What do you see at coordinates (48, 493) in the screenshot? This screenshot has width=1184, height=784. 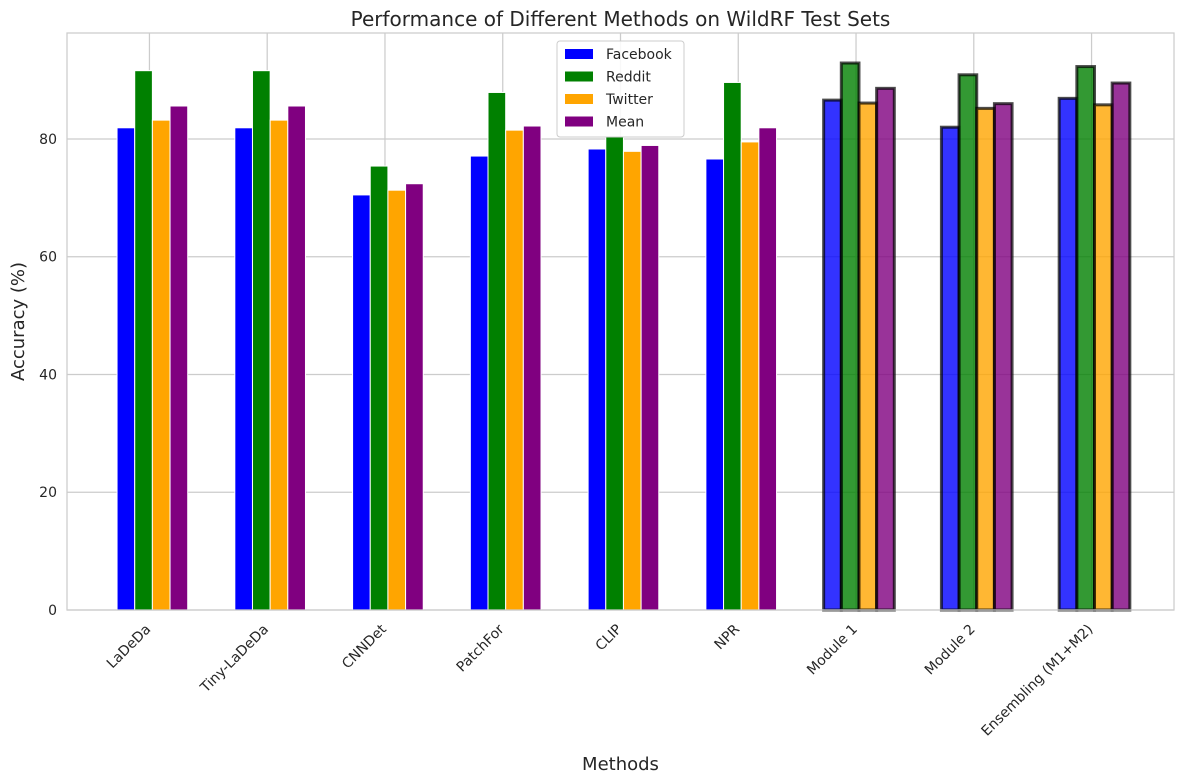 I see `y-tick-label: 20` at bounding box center [48, 493].